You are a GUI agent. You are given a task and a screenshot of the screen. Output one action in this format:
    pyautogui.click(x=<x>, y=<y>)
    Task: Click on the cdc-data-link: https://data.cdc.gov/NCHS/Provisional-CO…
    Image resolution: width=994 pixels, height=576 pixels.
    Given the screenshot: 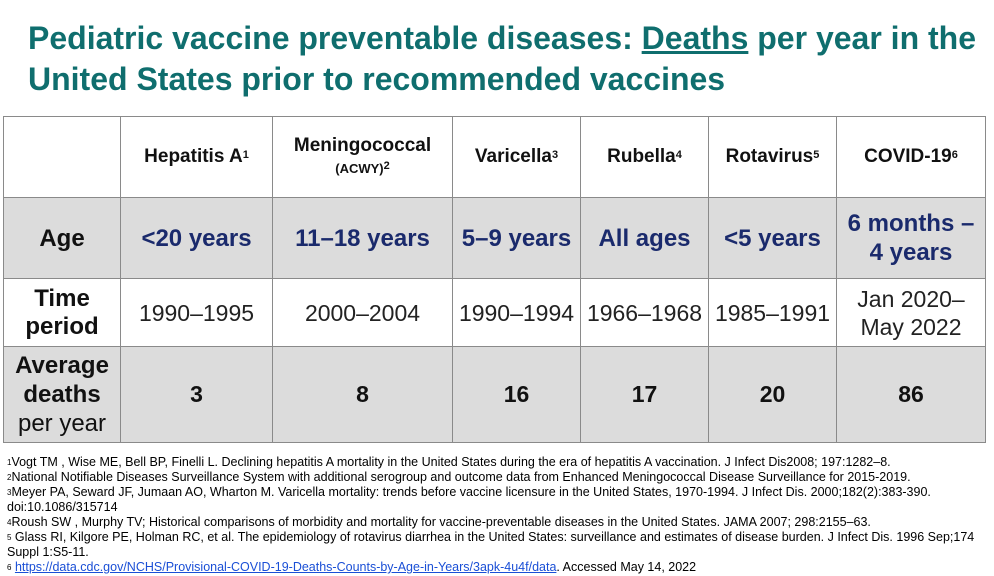 What is the action you would take?
    pyautogui.click(x=285, y=567)
    